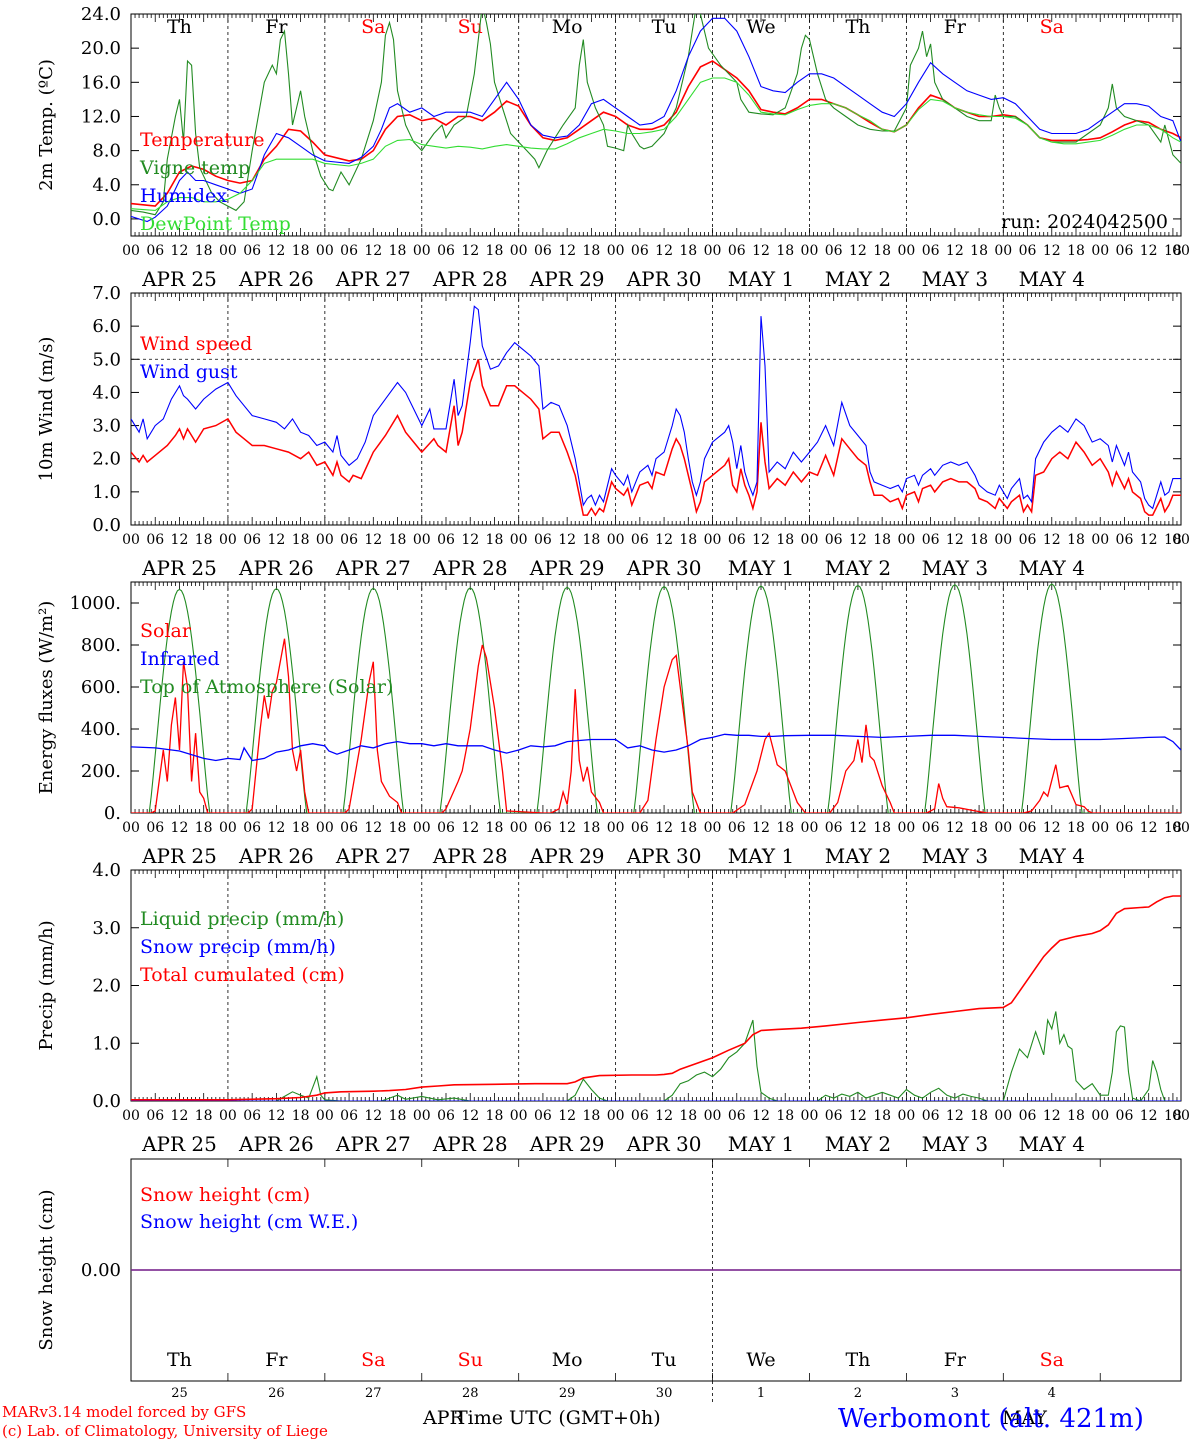 This screenshot has height=1440, width=1194. What do you see at coordinates (189, 372) in the screenshot?
I see `legend-entry: Wind gust` at bounding box center [189, 372].